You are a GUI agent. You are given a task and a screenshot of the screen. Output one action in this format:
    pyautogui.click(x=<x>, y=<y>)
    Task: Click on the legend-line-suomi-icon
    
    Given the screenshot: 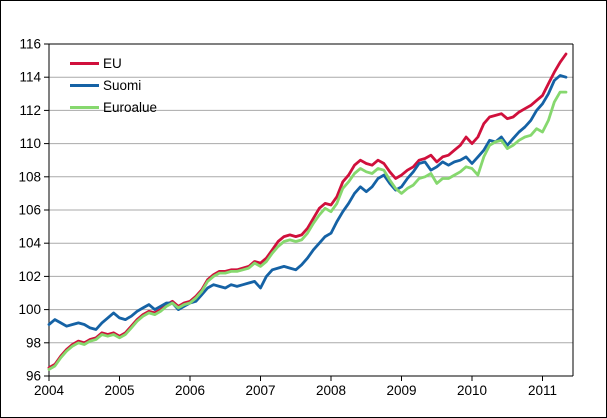 What is the action you would take?
    pyautogui.click(x=84, y=85)
    